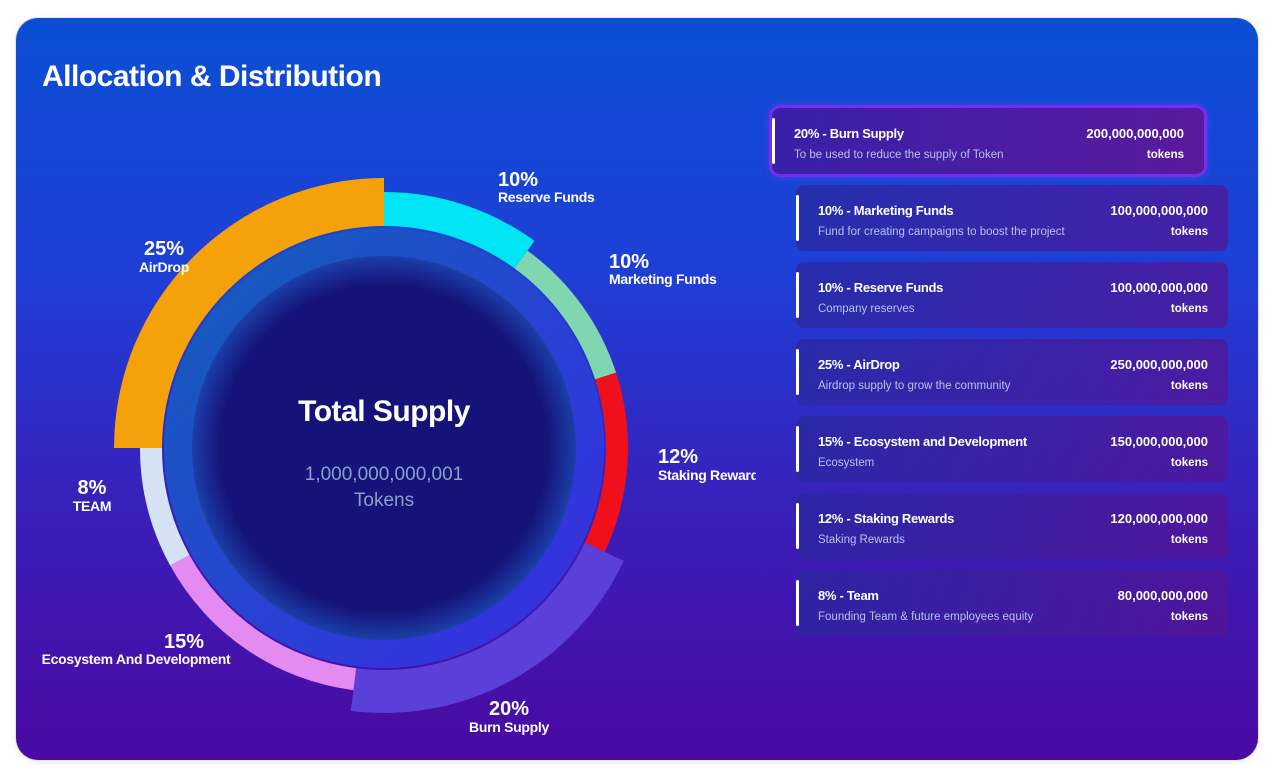  Describe the element at coordinates (546, 197) in the screenshot. I see `slice-name-label: Reserve Funds` at that location.